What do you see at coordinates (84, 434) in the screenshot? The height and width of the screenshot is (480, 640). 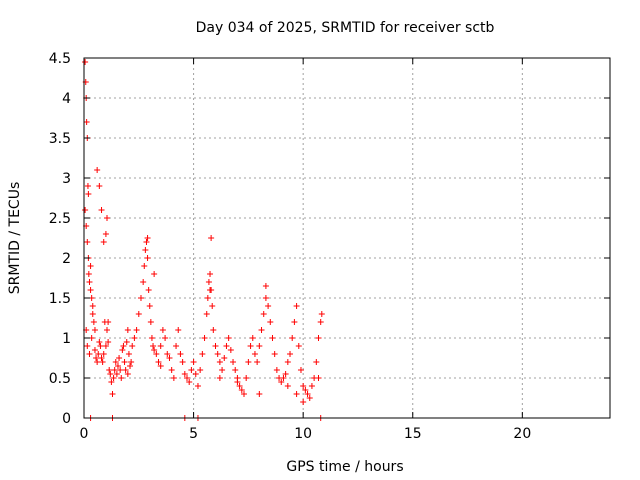 I see `x-tick-label: 0` at bounding box center [84, 434].